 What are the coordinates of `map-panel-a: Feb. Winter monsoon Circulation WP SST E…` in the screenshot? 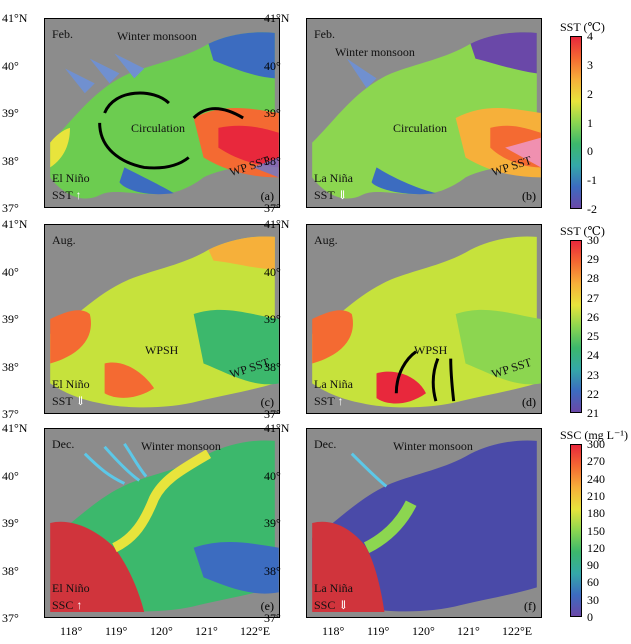 It's located at (162, 113).